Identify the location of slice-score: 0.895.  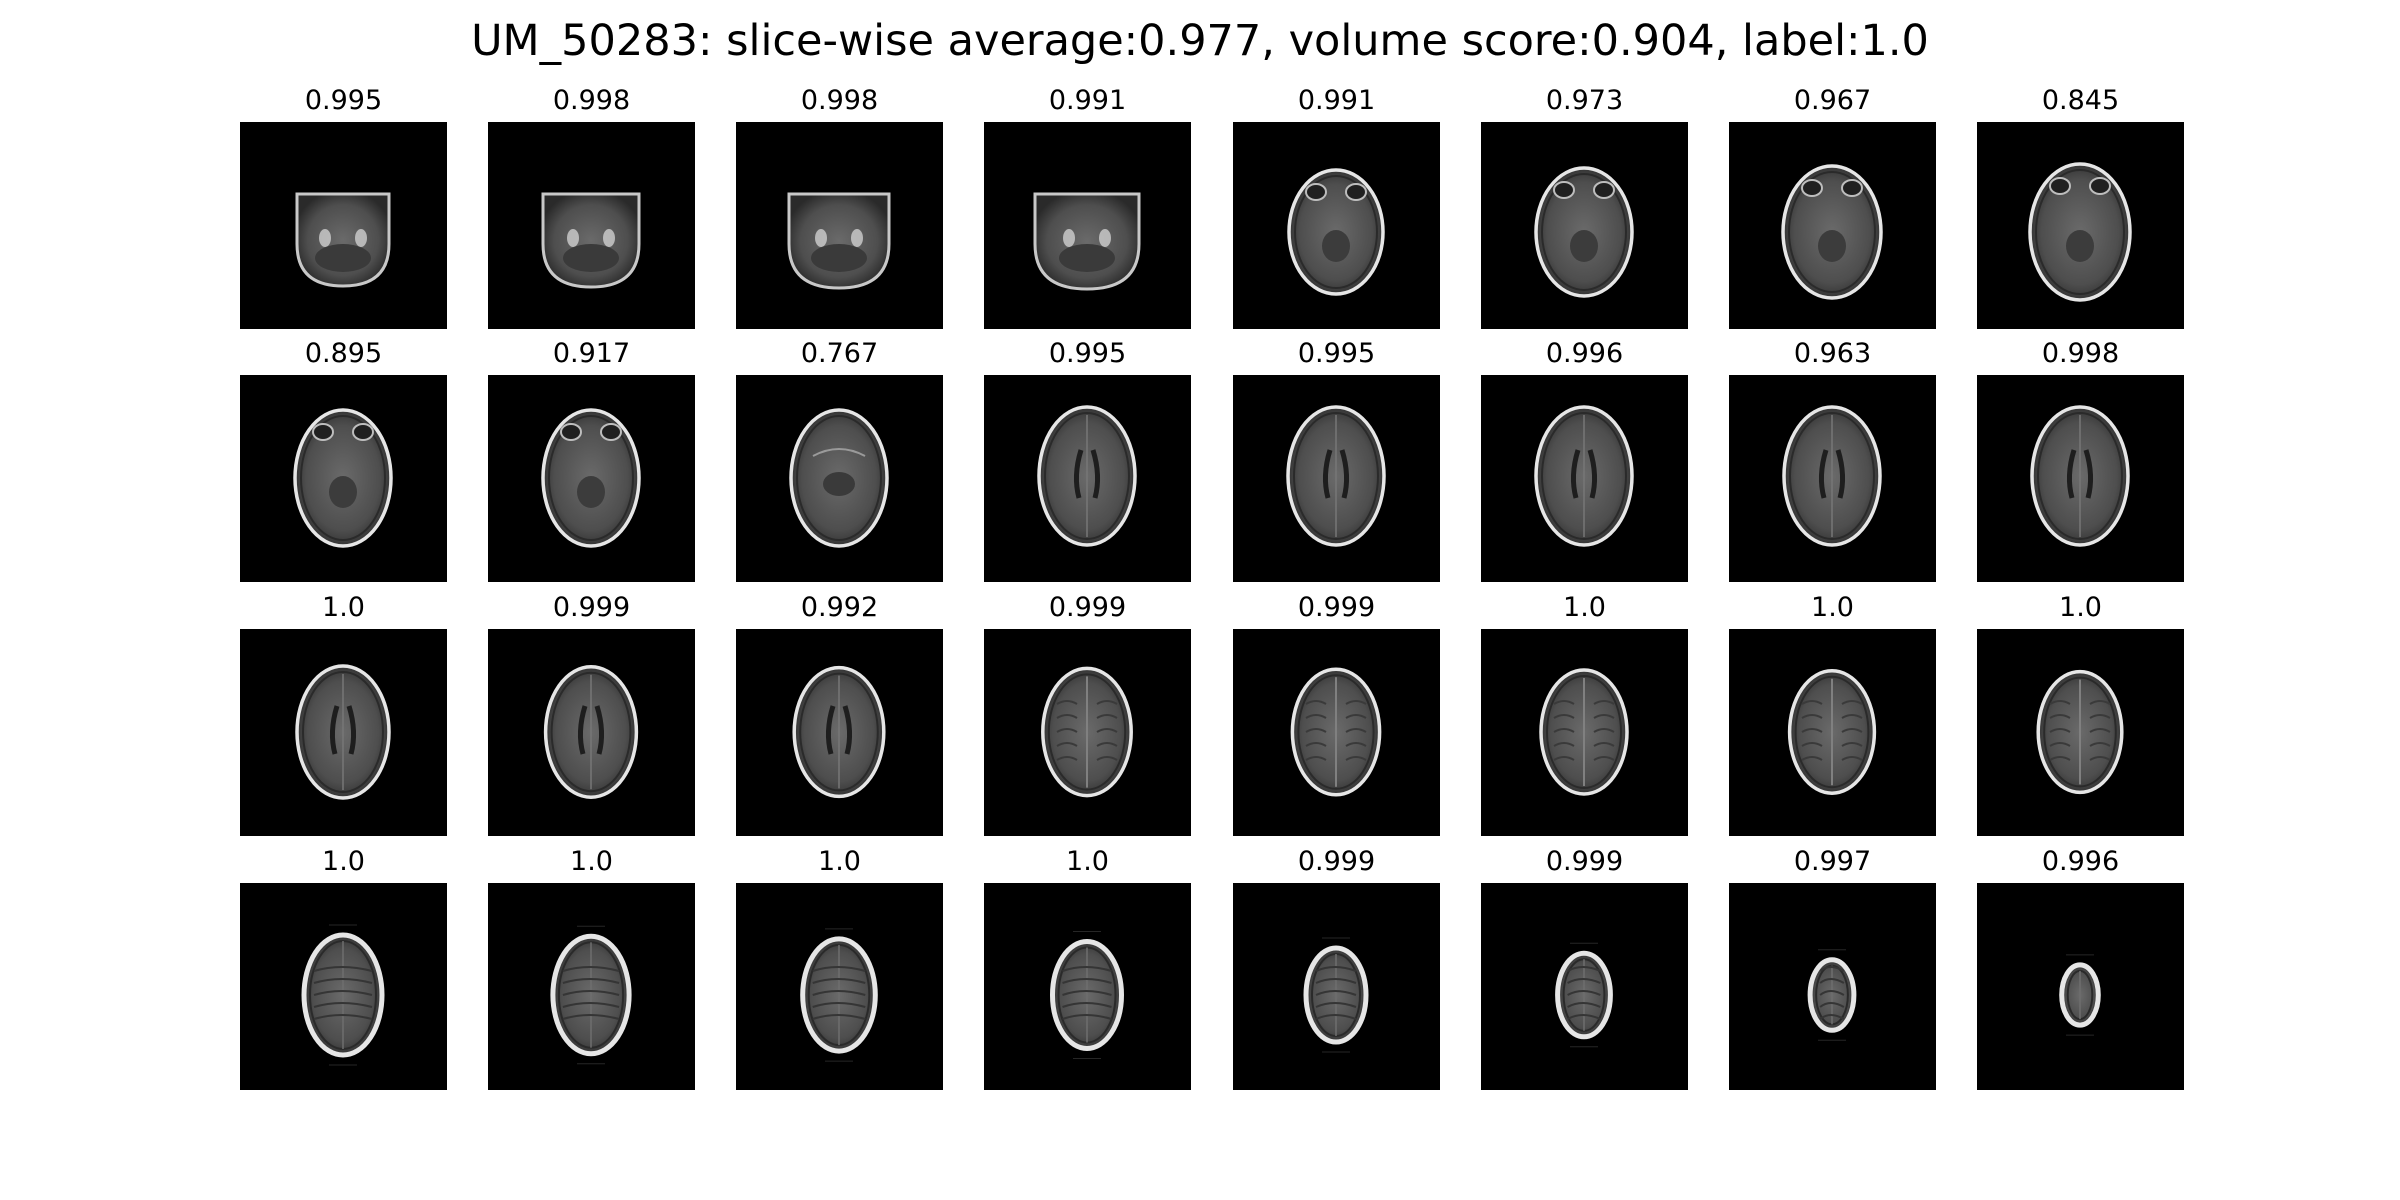
(343, 353).